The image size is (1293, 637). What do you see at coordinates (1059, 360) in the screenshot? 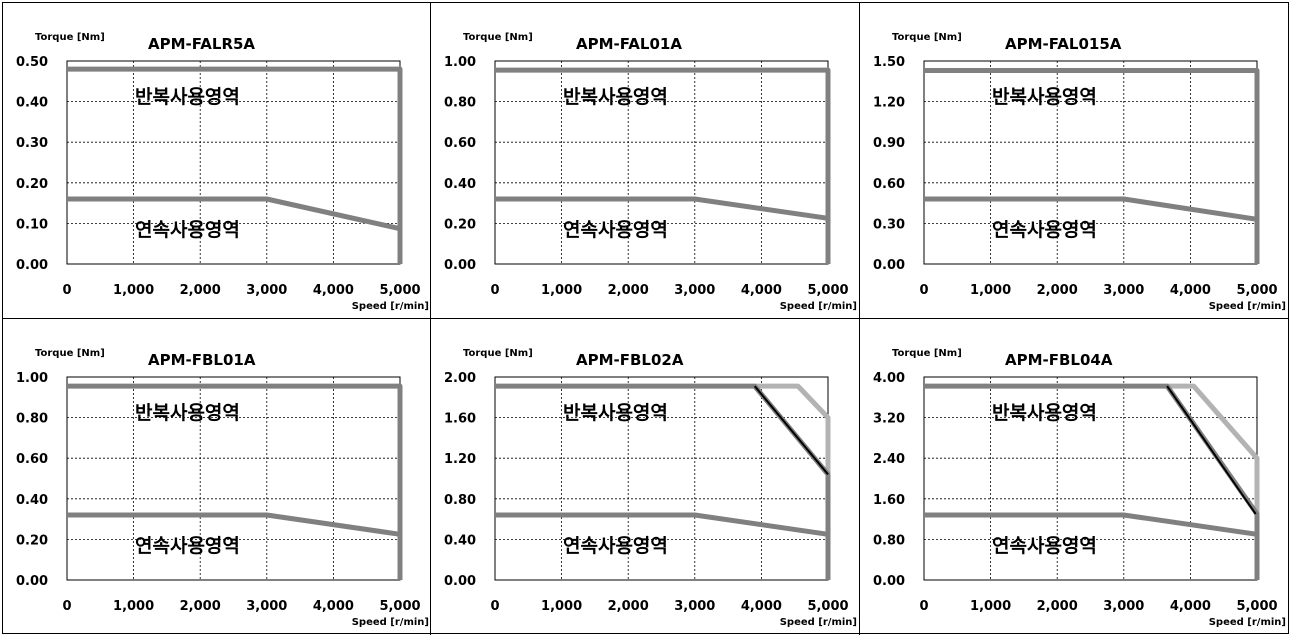
I see `chart-title: APM-FBL04A` at bounding box center [1059, 360].